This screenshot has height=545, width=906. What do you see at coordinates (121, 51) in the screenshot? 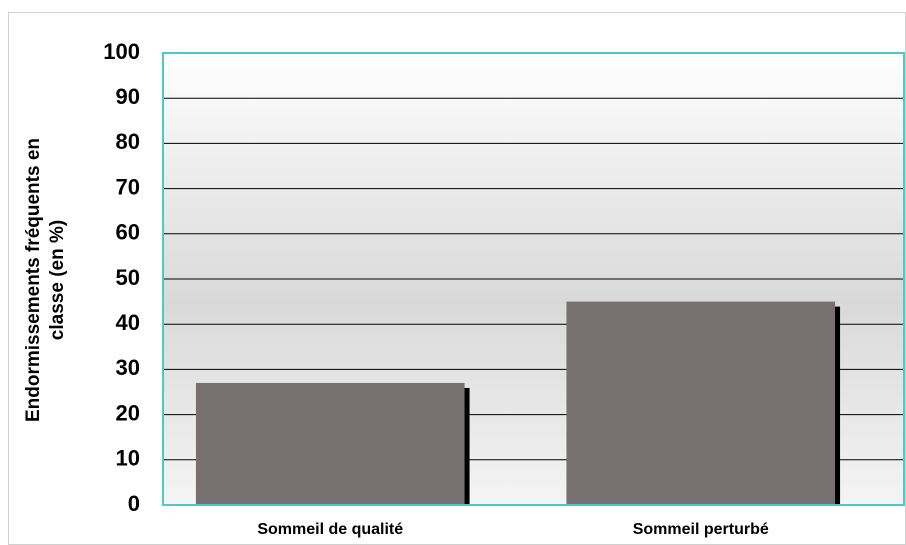
I see `y-tick-label: 100` at bounding box center [121, 51].